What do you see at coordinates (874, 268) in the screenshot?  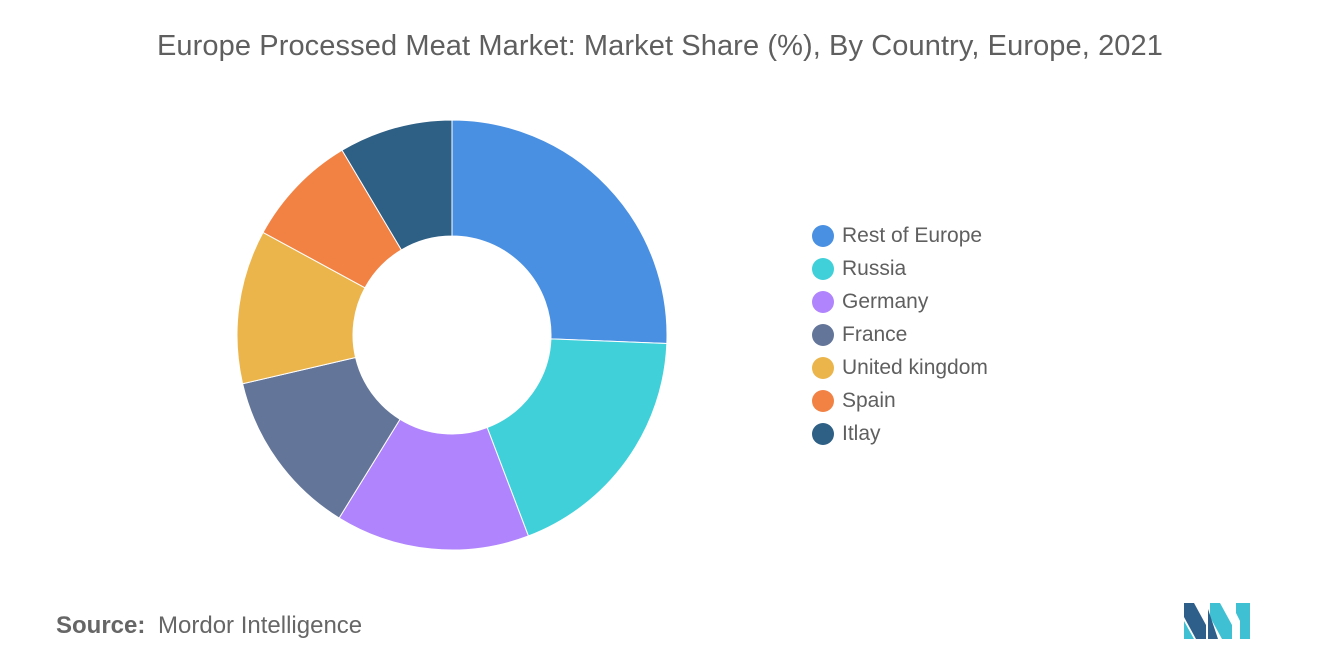 I see `legend-label: Russia` at bounding box center [874, 268].